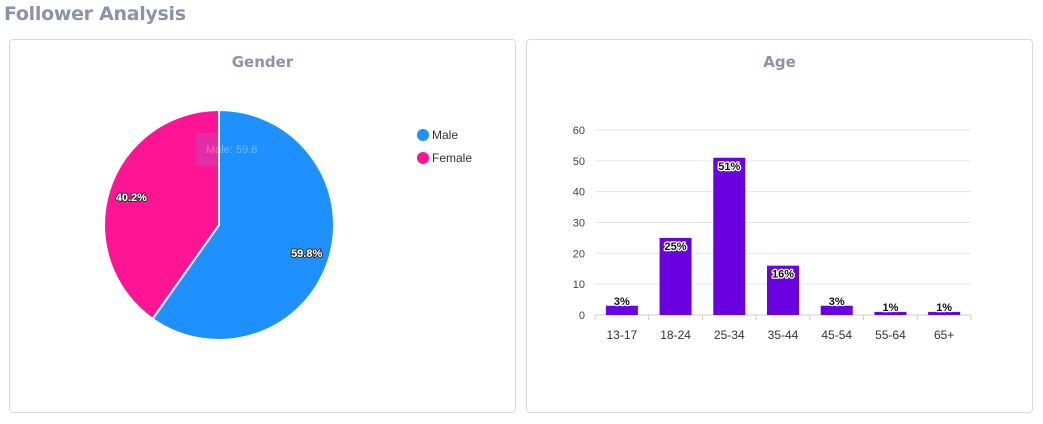 The image size is (1043, 424). Describe the element at coordinates (783, 275) in the screenshot. I see `bar-data-label: 16%` at that location.